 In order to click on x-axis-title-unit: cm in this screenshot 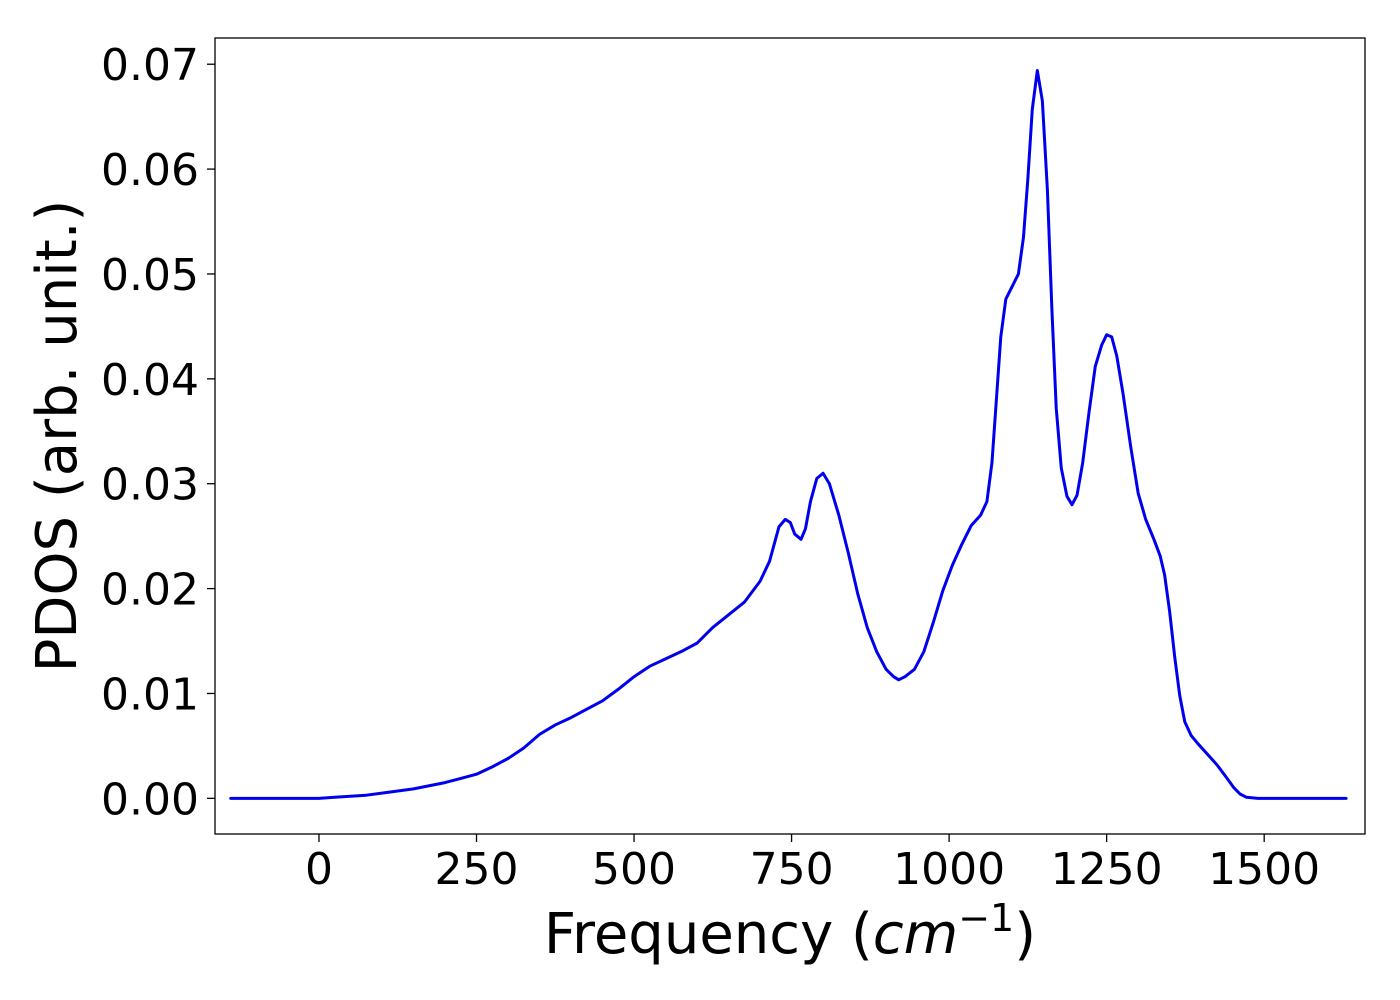, I will do `click(915, 934)`.